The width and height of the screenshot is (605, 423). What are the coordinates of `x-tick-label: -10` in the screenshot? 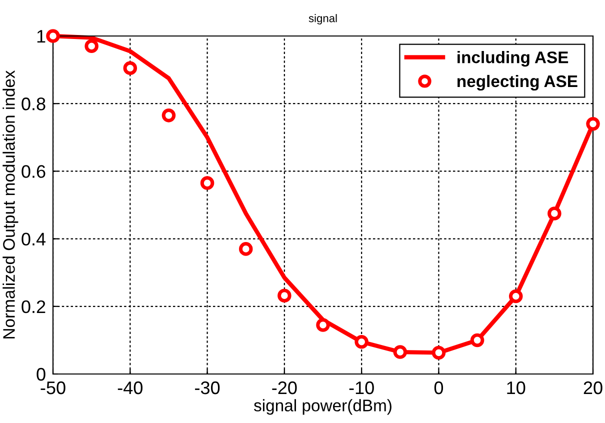 It's located at (361, 387).